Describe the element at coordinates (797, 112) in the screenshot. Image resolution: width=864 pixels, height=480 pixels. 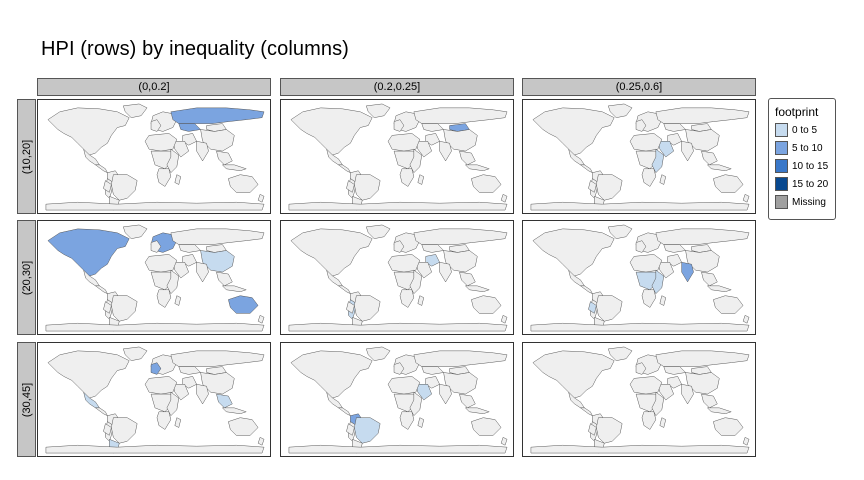
I see `legend-title: footprint` at that location.